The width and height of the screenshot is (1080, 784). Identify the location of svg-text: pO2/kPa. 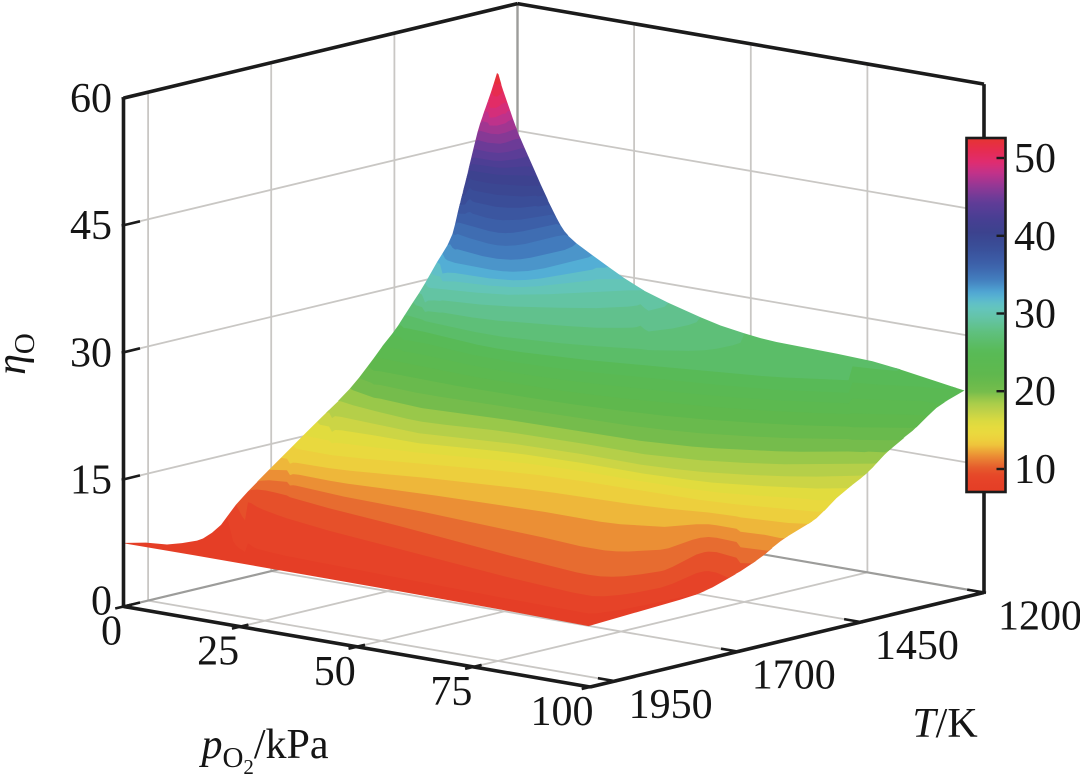
(263, 750).